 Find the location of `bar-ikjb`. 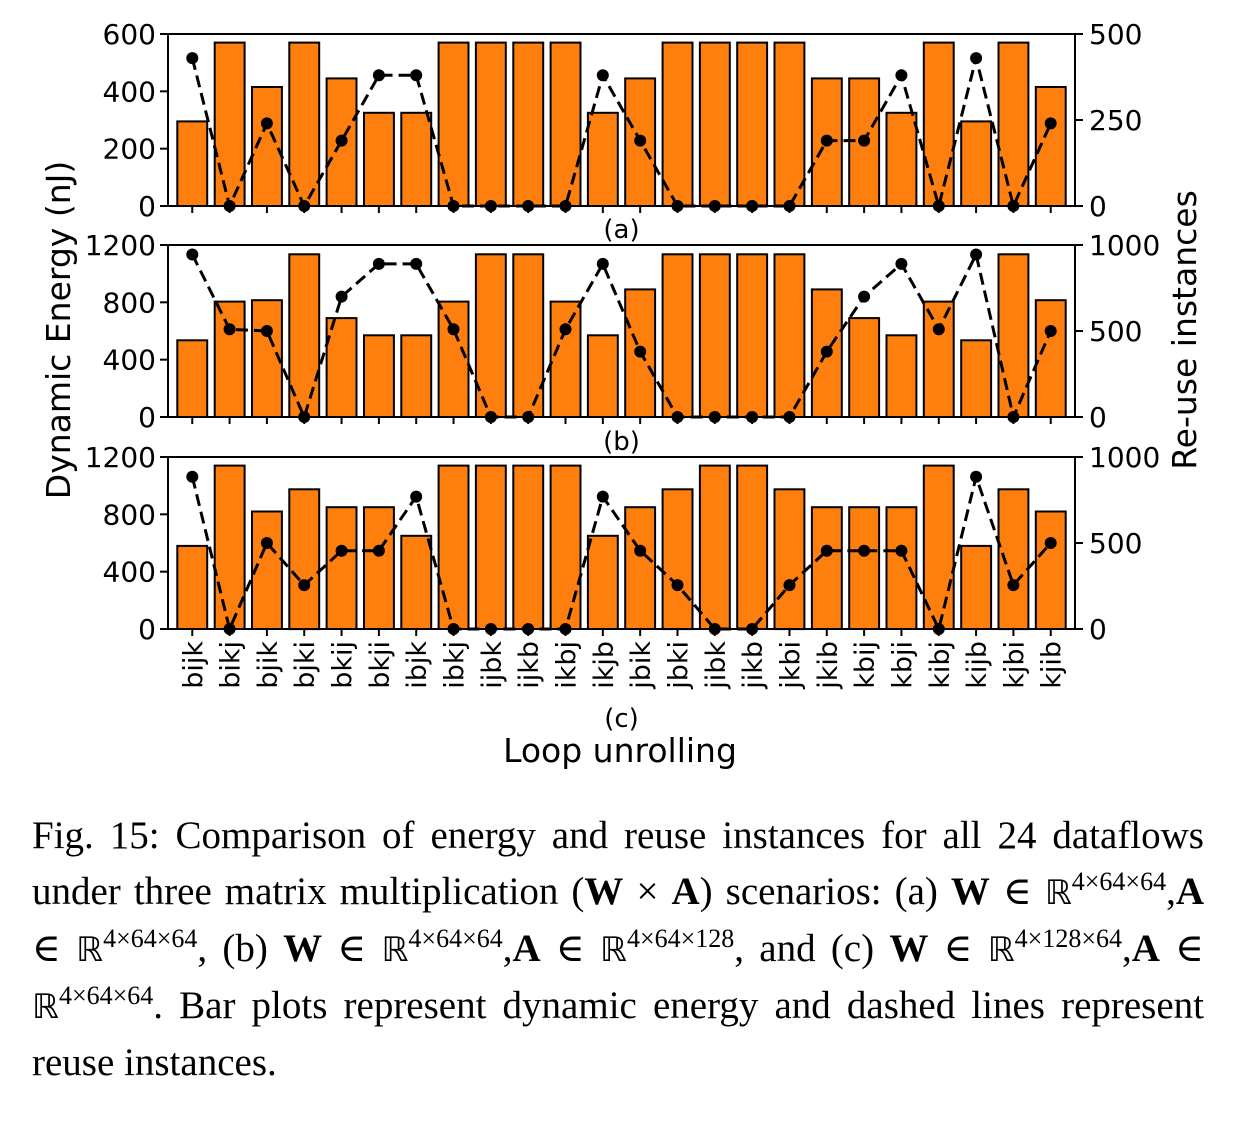

bar-ikjb is located at coordinates (602, 376).